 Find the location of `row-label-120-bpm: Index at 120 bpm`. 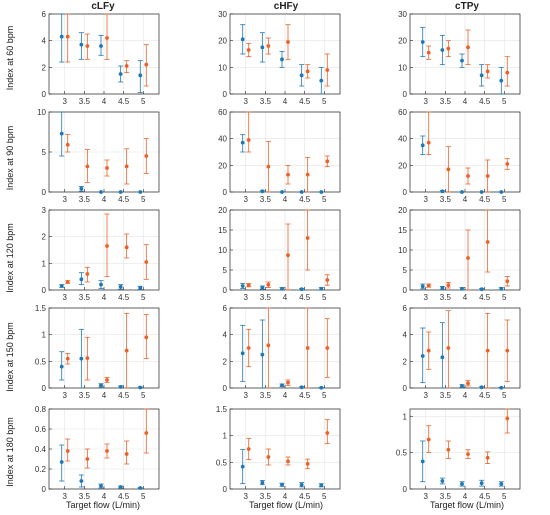

row-label-120-bpm: Index at 120 bpm is located at coordinates (10, 258).